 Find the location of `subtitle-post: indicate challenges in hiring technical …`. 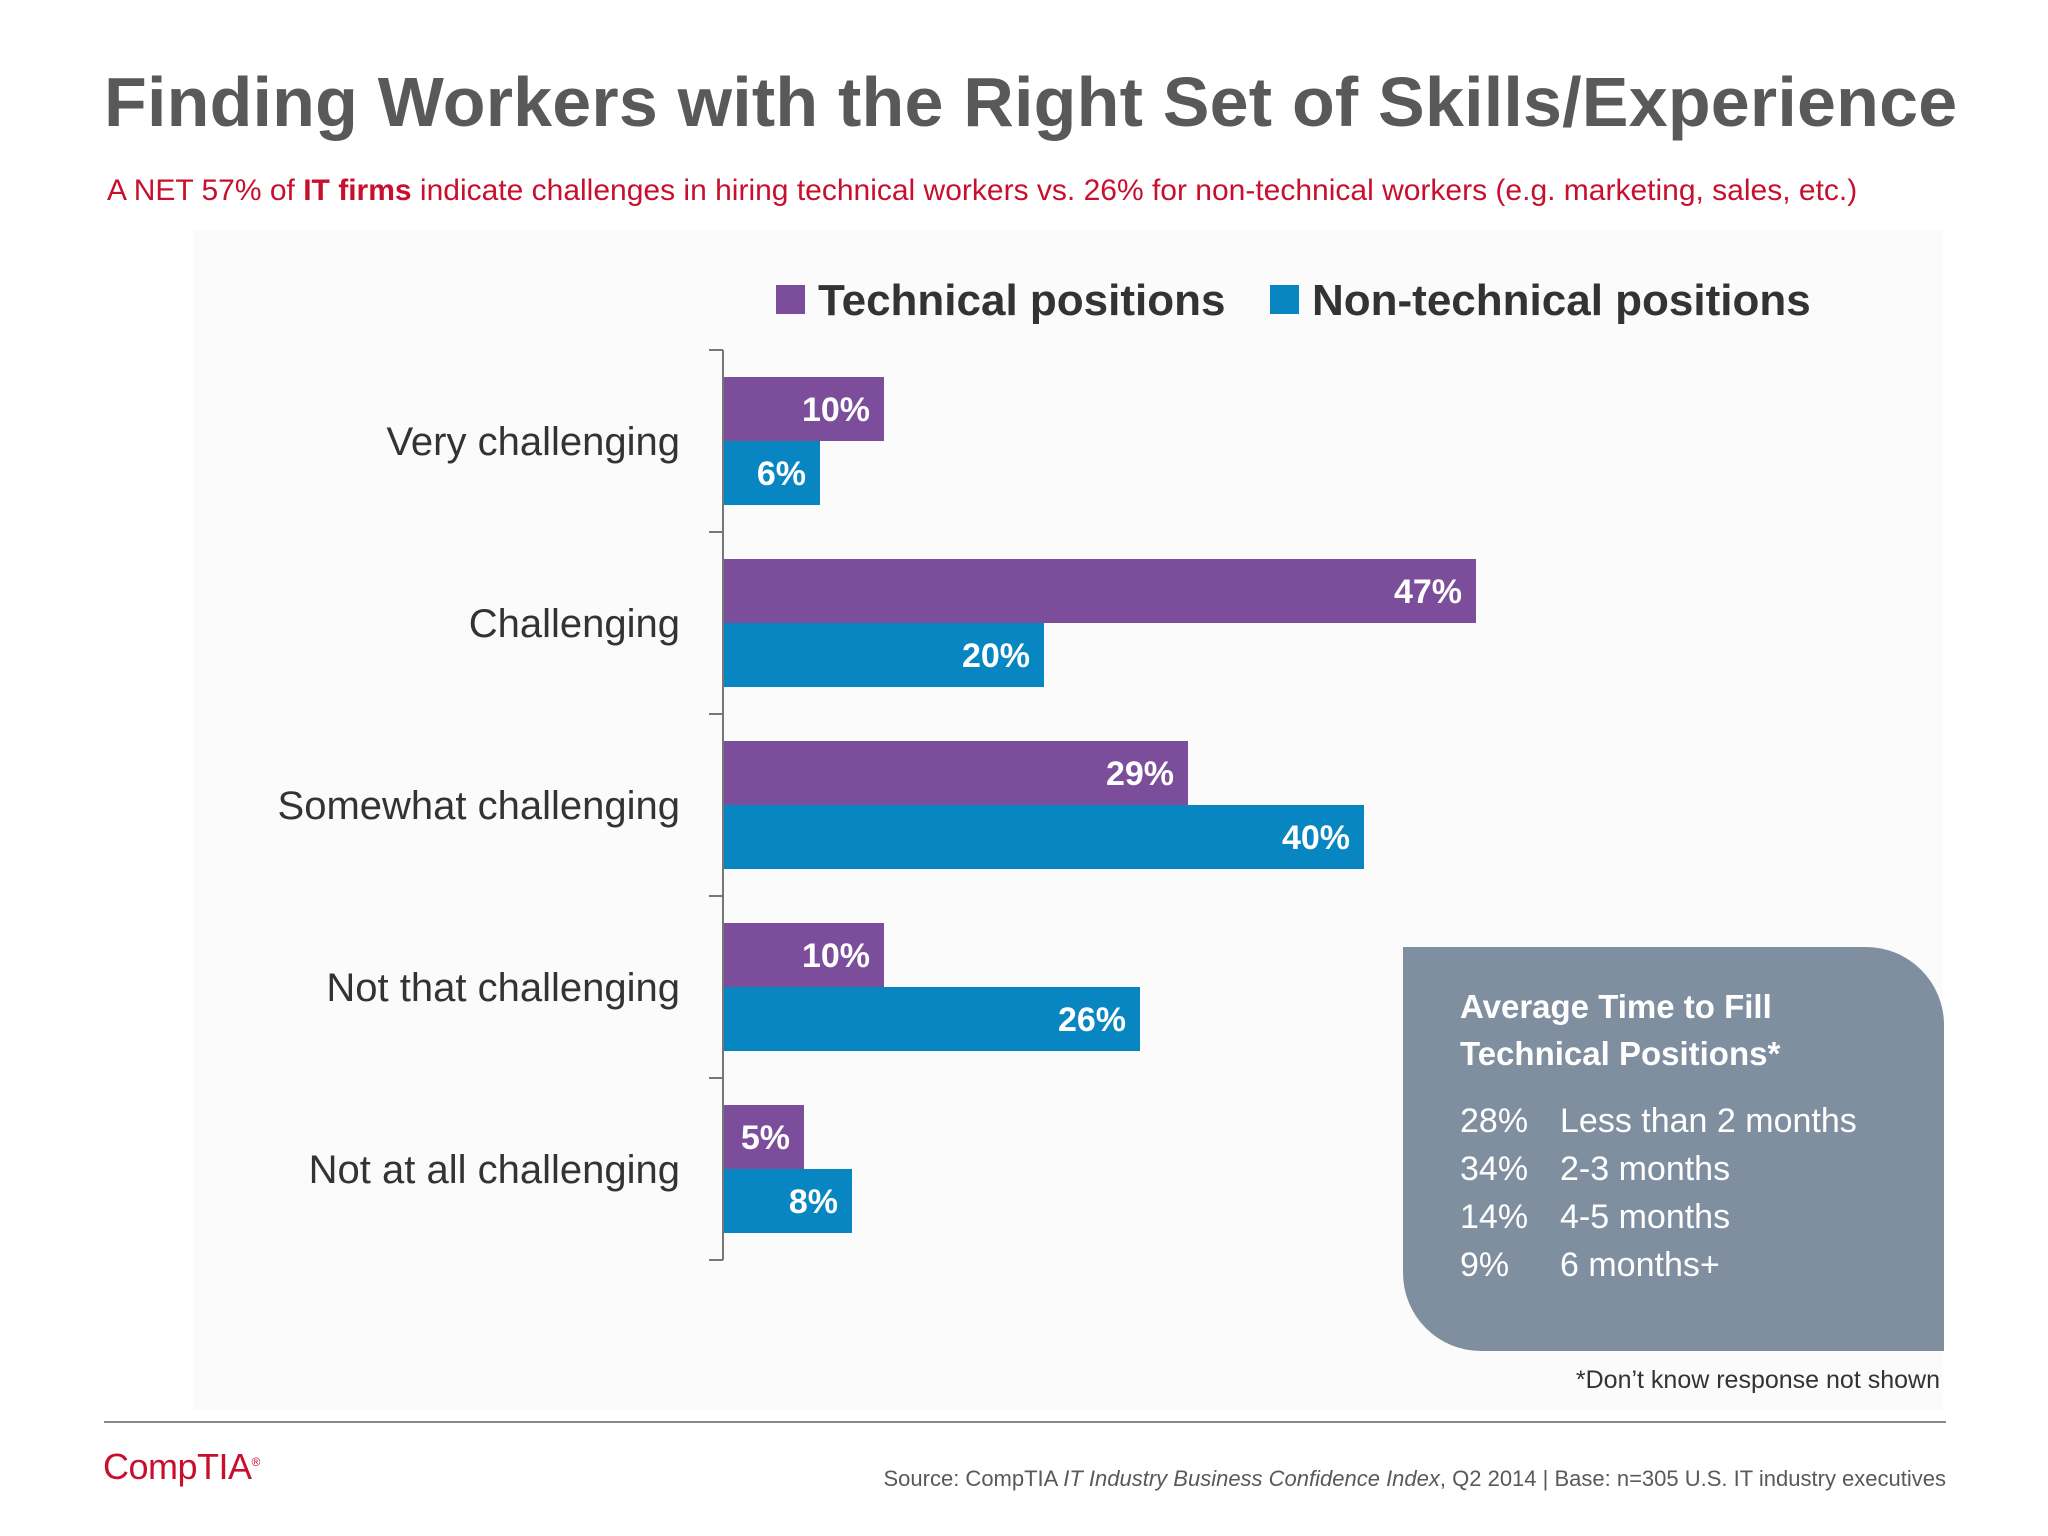

subtitle-post: indicate challenges in hiring technical … is located at coordinates (1134, 190).